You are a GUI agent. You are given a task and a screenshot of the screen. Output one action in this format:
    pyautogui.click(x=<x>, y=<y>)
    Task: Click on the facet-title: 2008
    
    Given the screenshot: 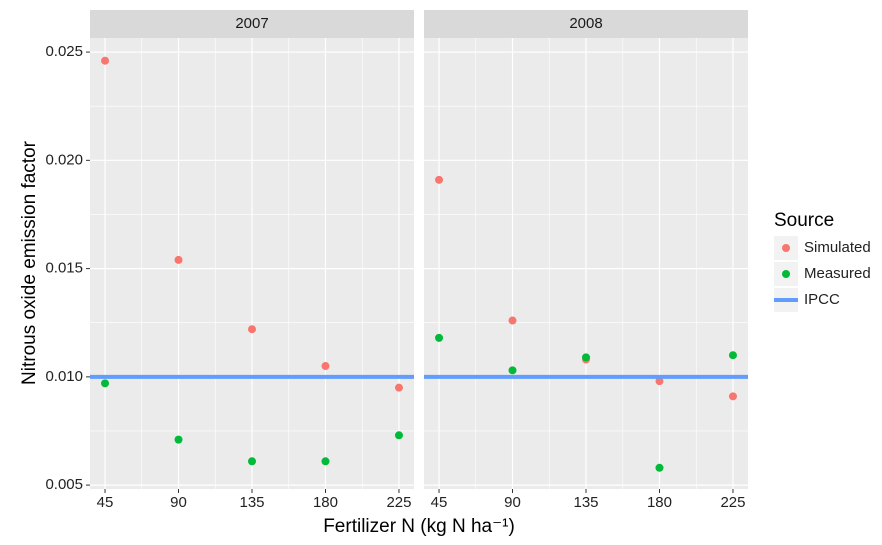 What is the action you would take?
    pyautogui.click(x=585, y=23)
    